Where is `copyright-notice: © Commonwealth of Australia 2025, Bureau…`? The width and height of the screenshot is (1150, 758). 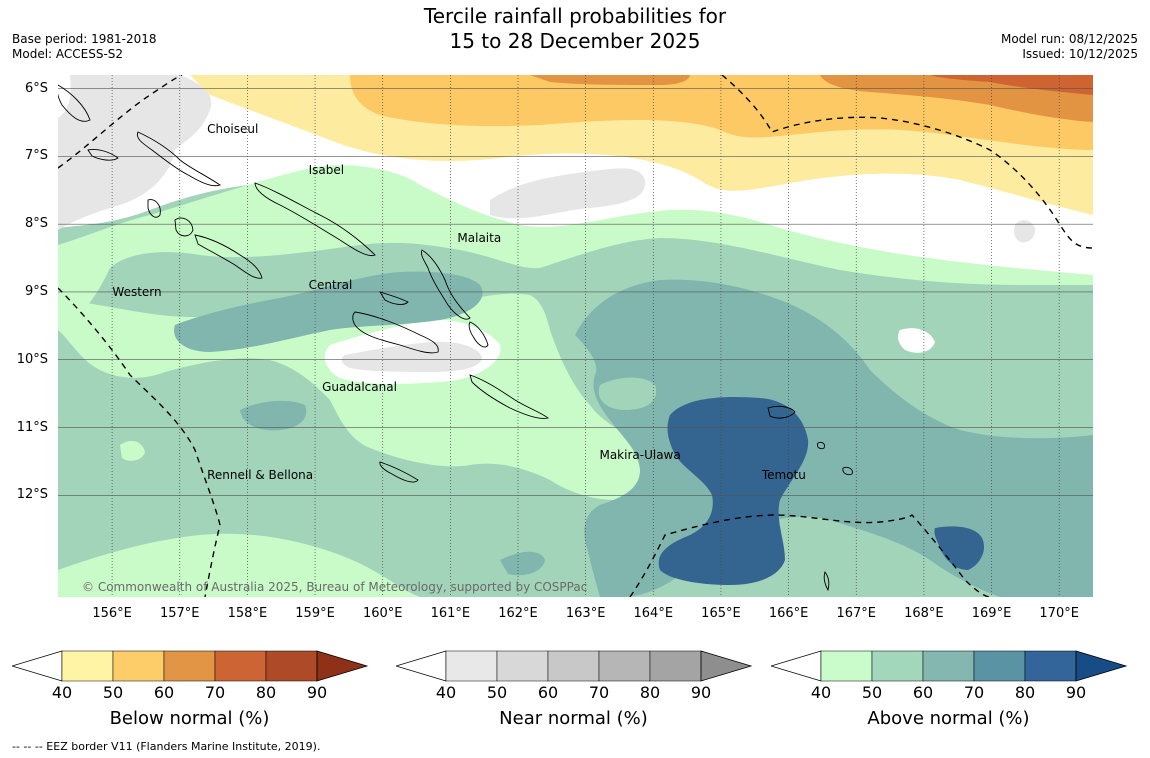 copyright-notice: © Commonwealth of Australia 2025, Bureau… is located at coordinates (335, 587).